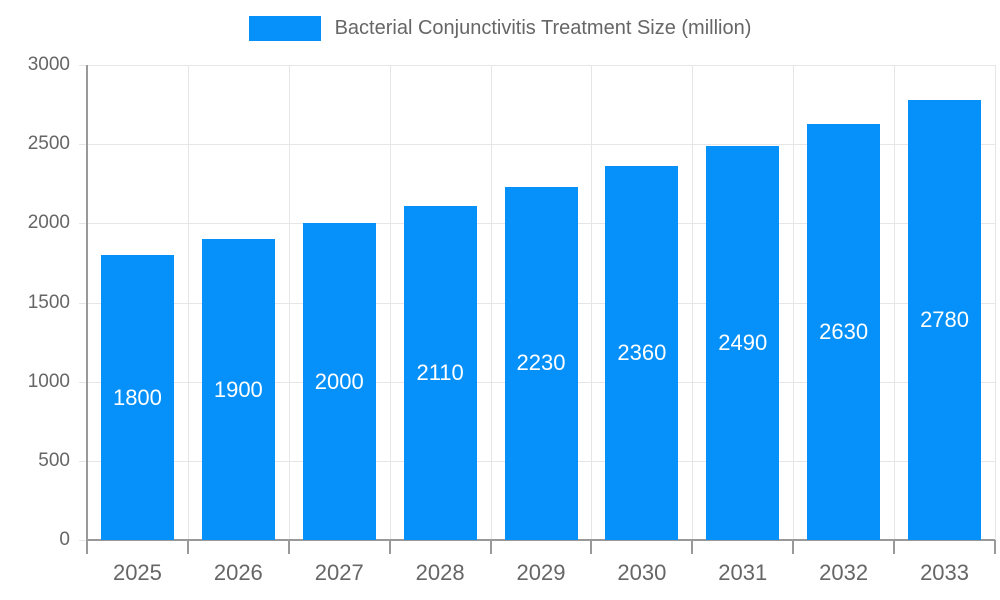 This screenshot has height=600, width=1000. Describe the element at coordinates (48, 64) in the screenshot. I see `y-axis-tick-label: 3000` at that location.